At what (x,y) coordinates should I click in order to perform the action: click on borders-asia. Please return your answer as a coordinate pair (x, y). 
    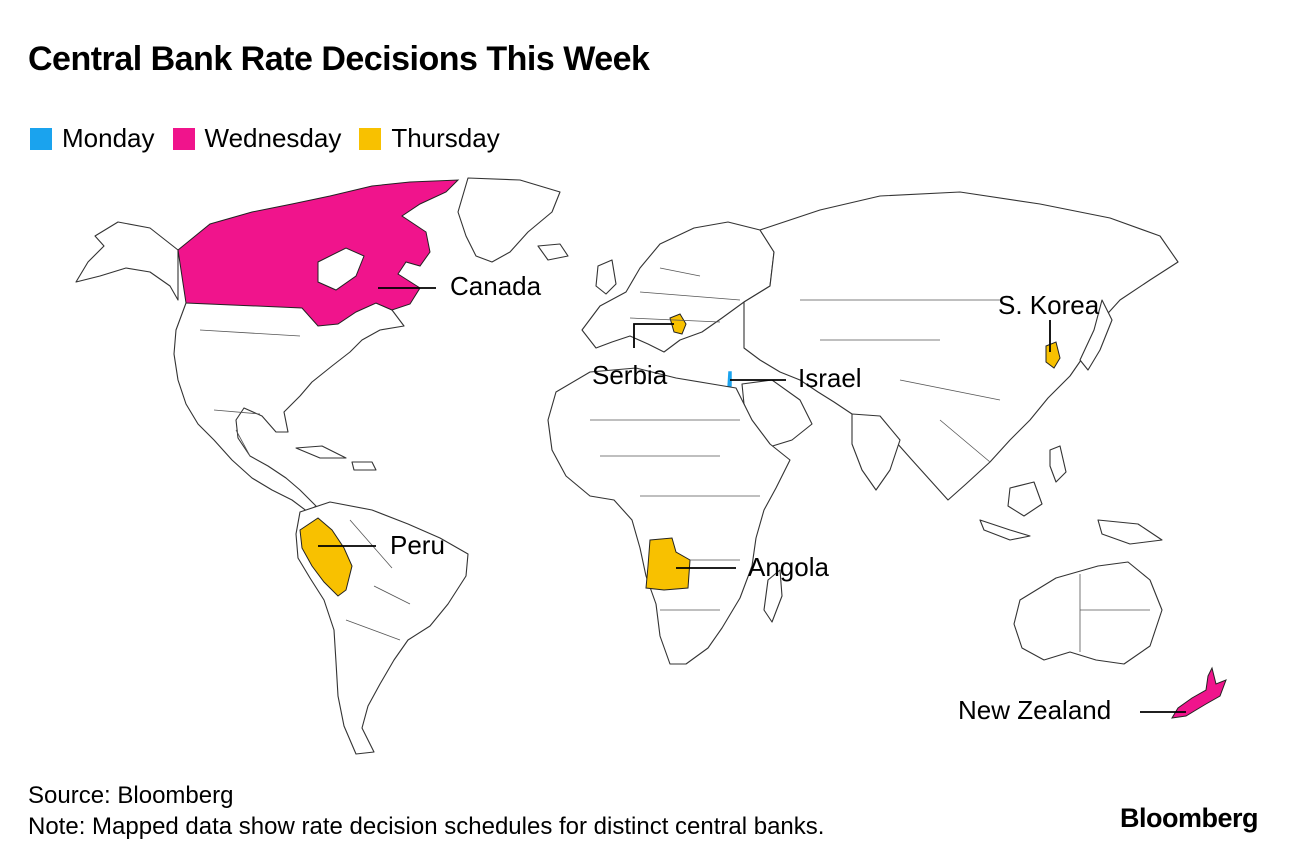
    Looking at the image, I should click on (900, 381).